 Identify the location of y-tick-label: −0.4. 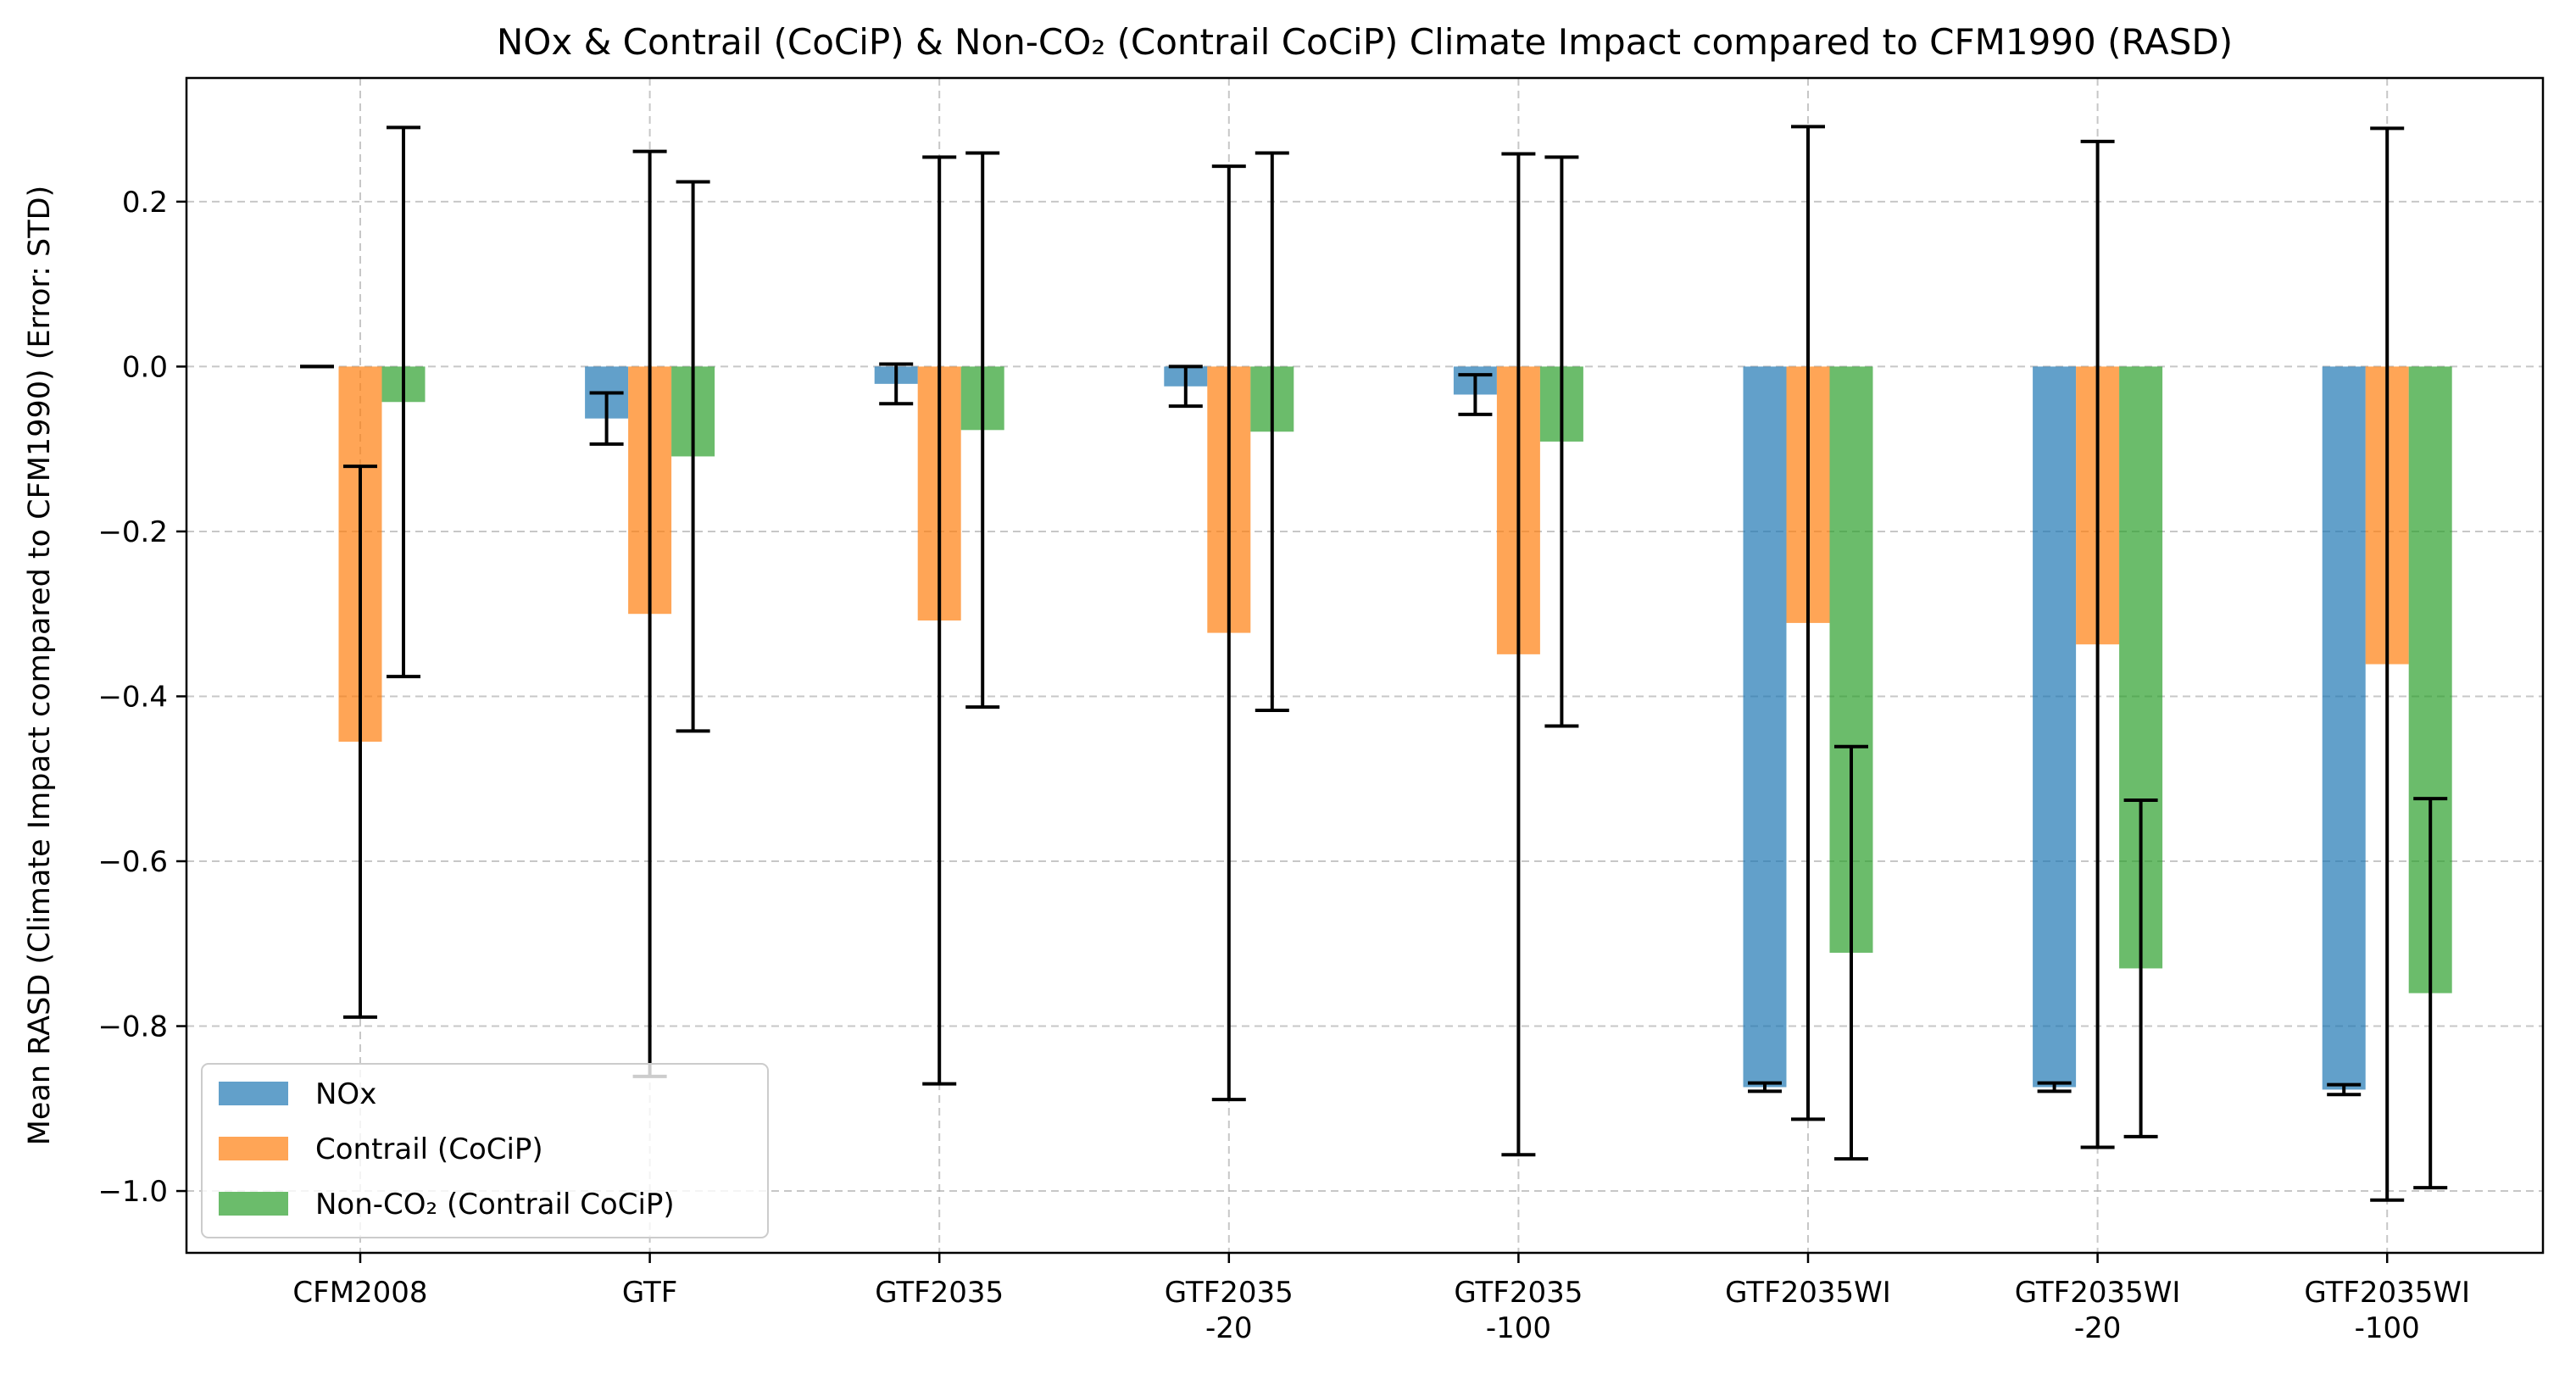
(132, 697).